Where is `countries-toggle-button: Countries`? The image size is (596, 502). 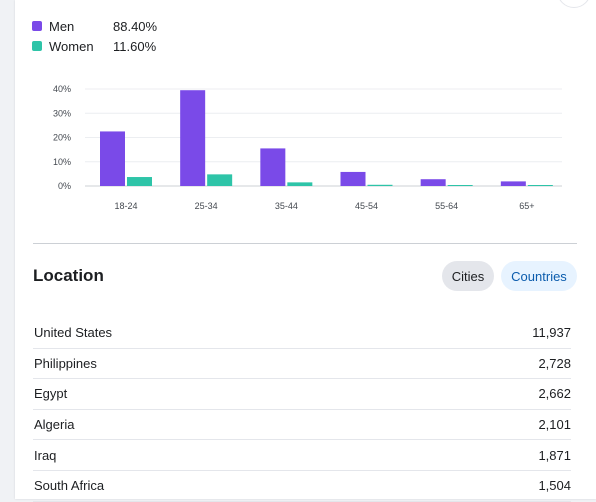
countries-toggle-button: Countries is located at coordinates (539, 276).